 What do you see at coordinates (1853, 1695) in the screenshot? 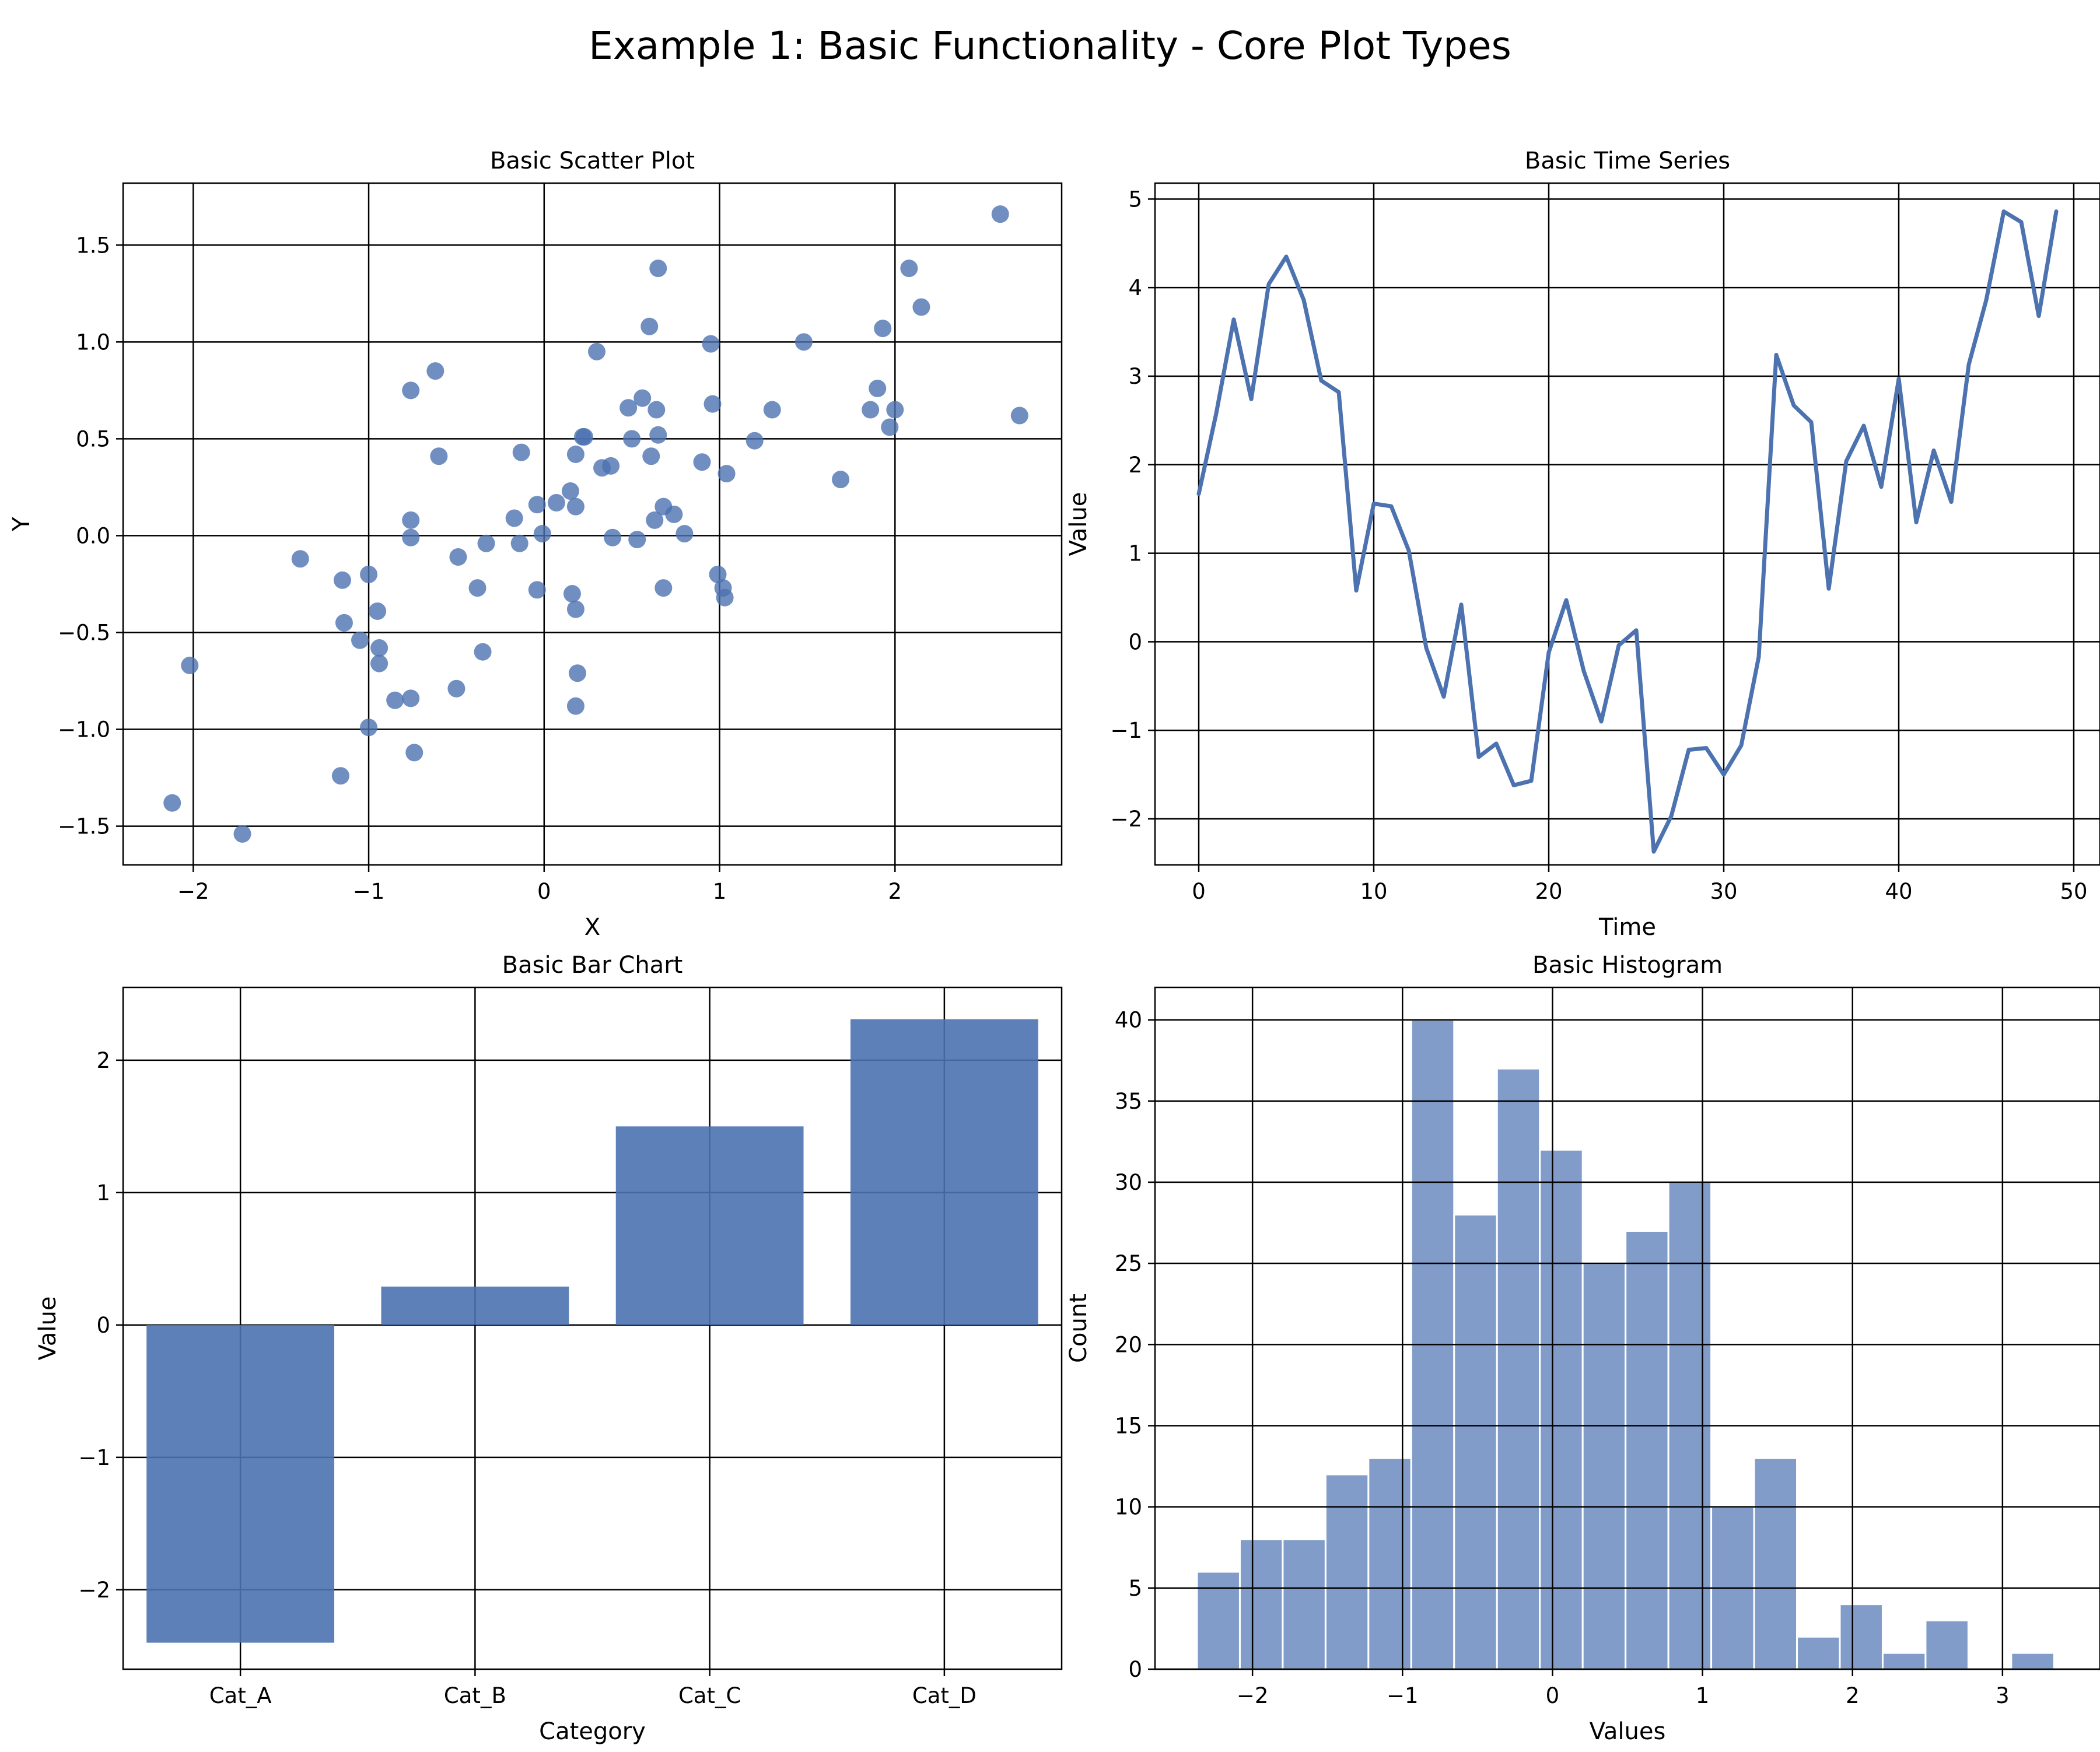
I see `histogram-x-tick-label: 2` at bounding box center [1853, 1695].